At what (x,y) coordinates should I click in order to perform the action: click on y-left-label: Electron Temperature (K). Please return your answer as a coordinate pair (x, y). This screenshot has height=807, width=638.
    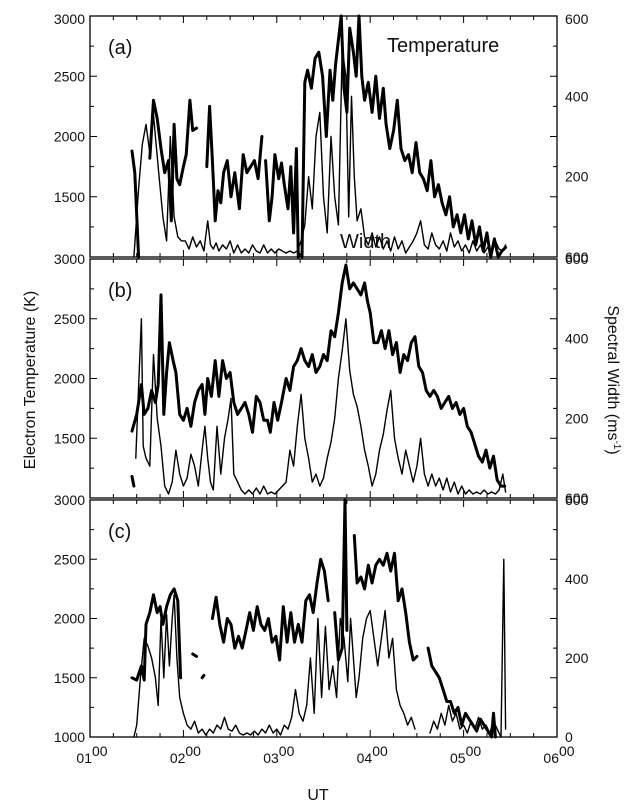
    Looking at the image, I should click on (30, 380).